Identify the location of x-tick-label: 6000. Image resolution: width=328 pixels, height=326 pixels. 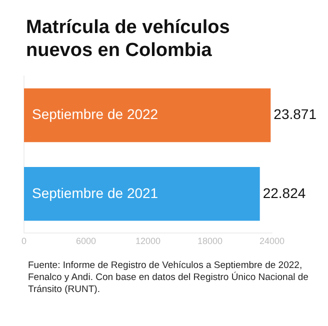
(86, 241).